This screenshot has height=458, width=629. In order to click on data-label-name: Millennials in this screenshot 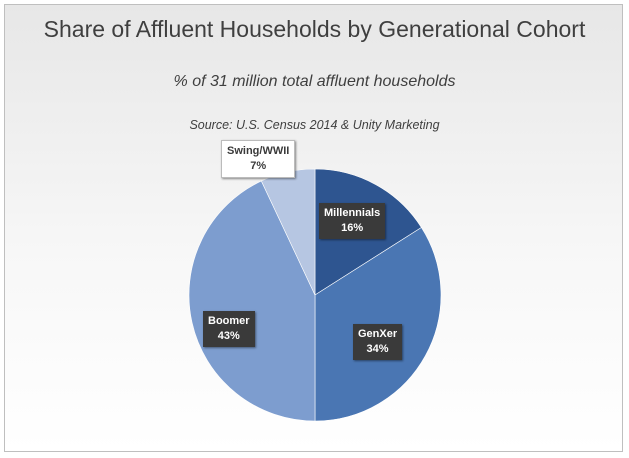, I will do `click(352, 213)`.